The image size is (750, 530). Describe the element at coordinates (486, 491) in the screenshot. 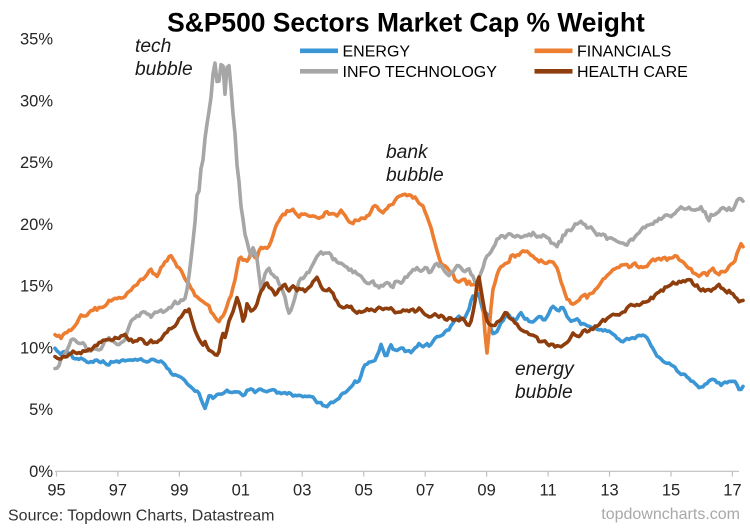

I see `svg-text: 09` at that location.